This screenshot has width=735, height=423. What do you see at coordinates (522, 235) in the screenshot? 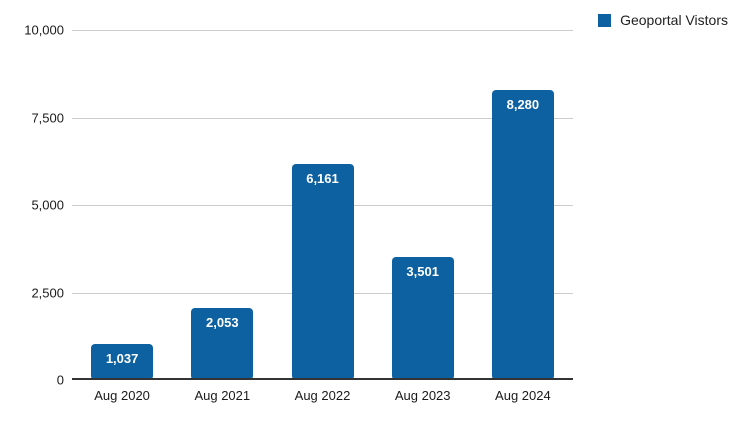
I see `bar-aug-2024: 8,280` at bounding box center [522, 235].